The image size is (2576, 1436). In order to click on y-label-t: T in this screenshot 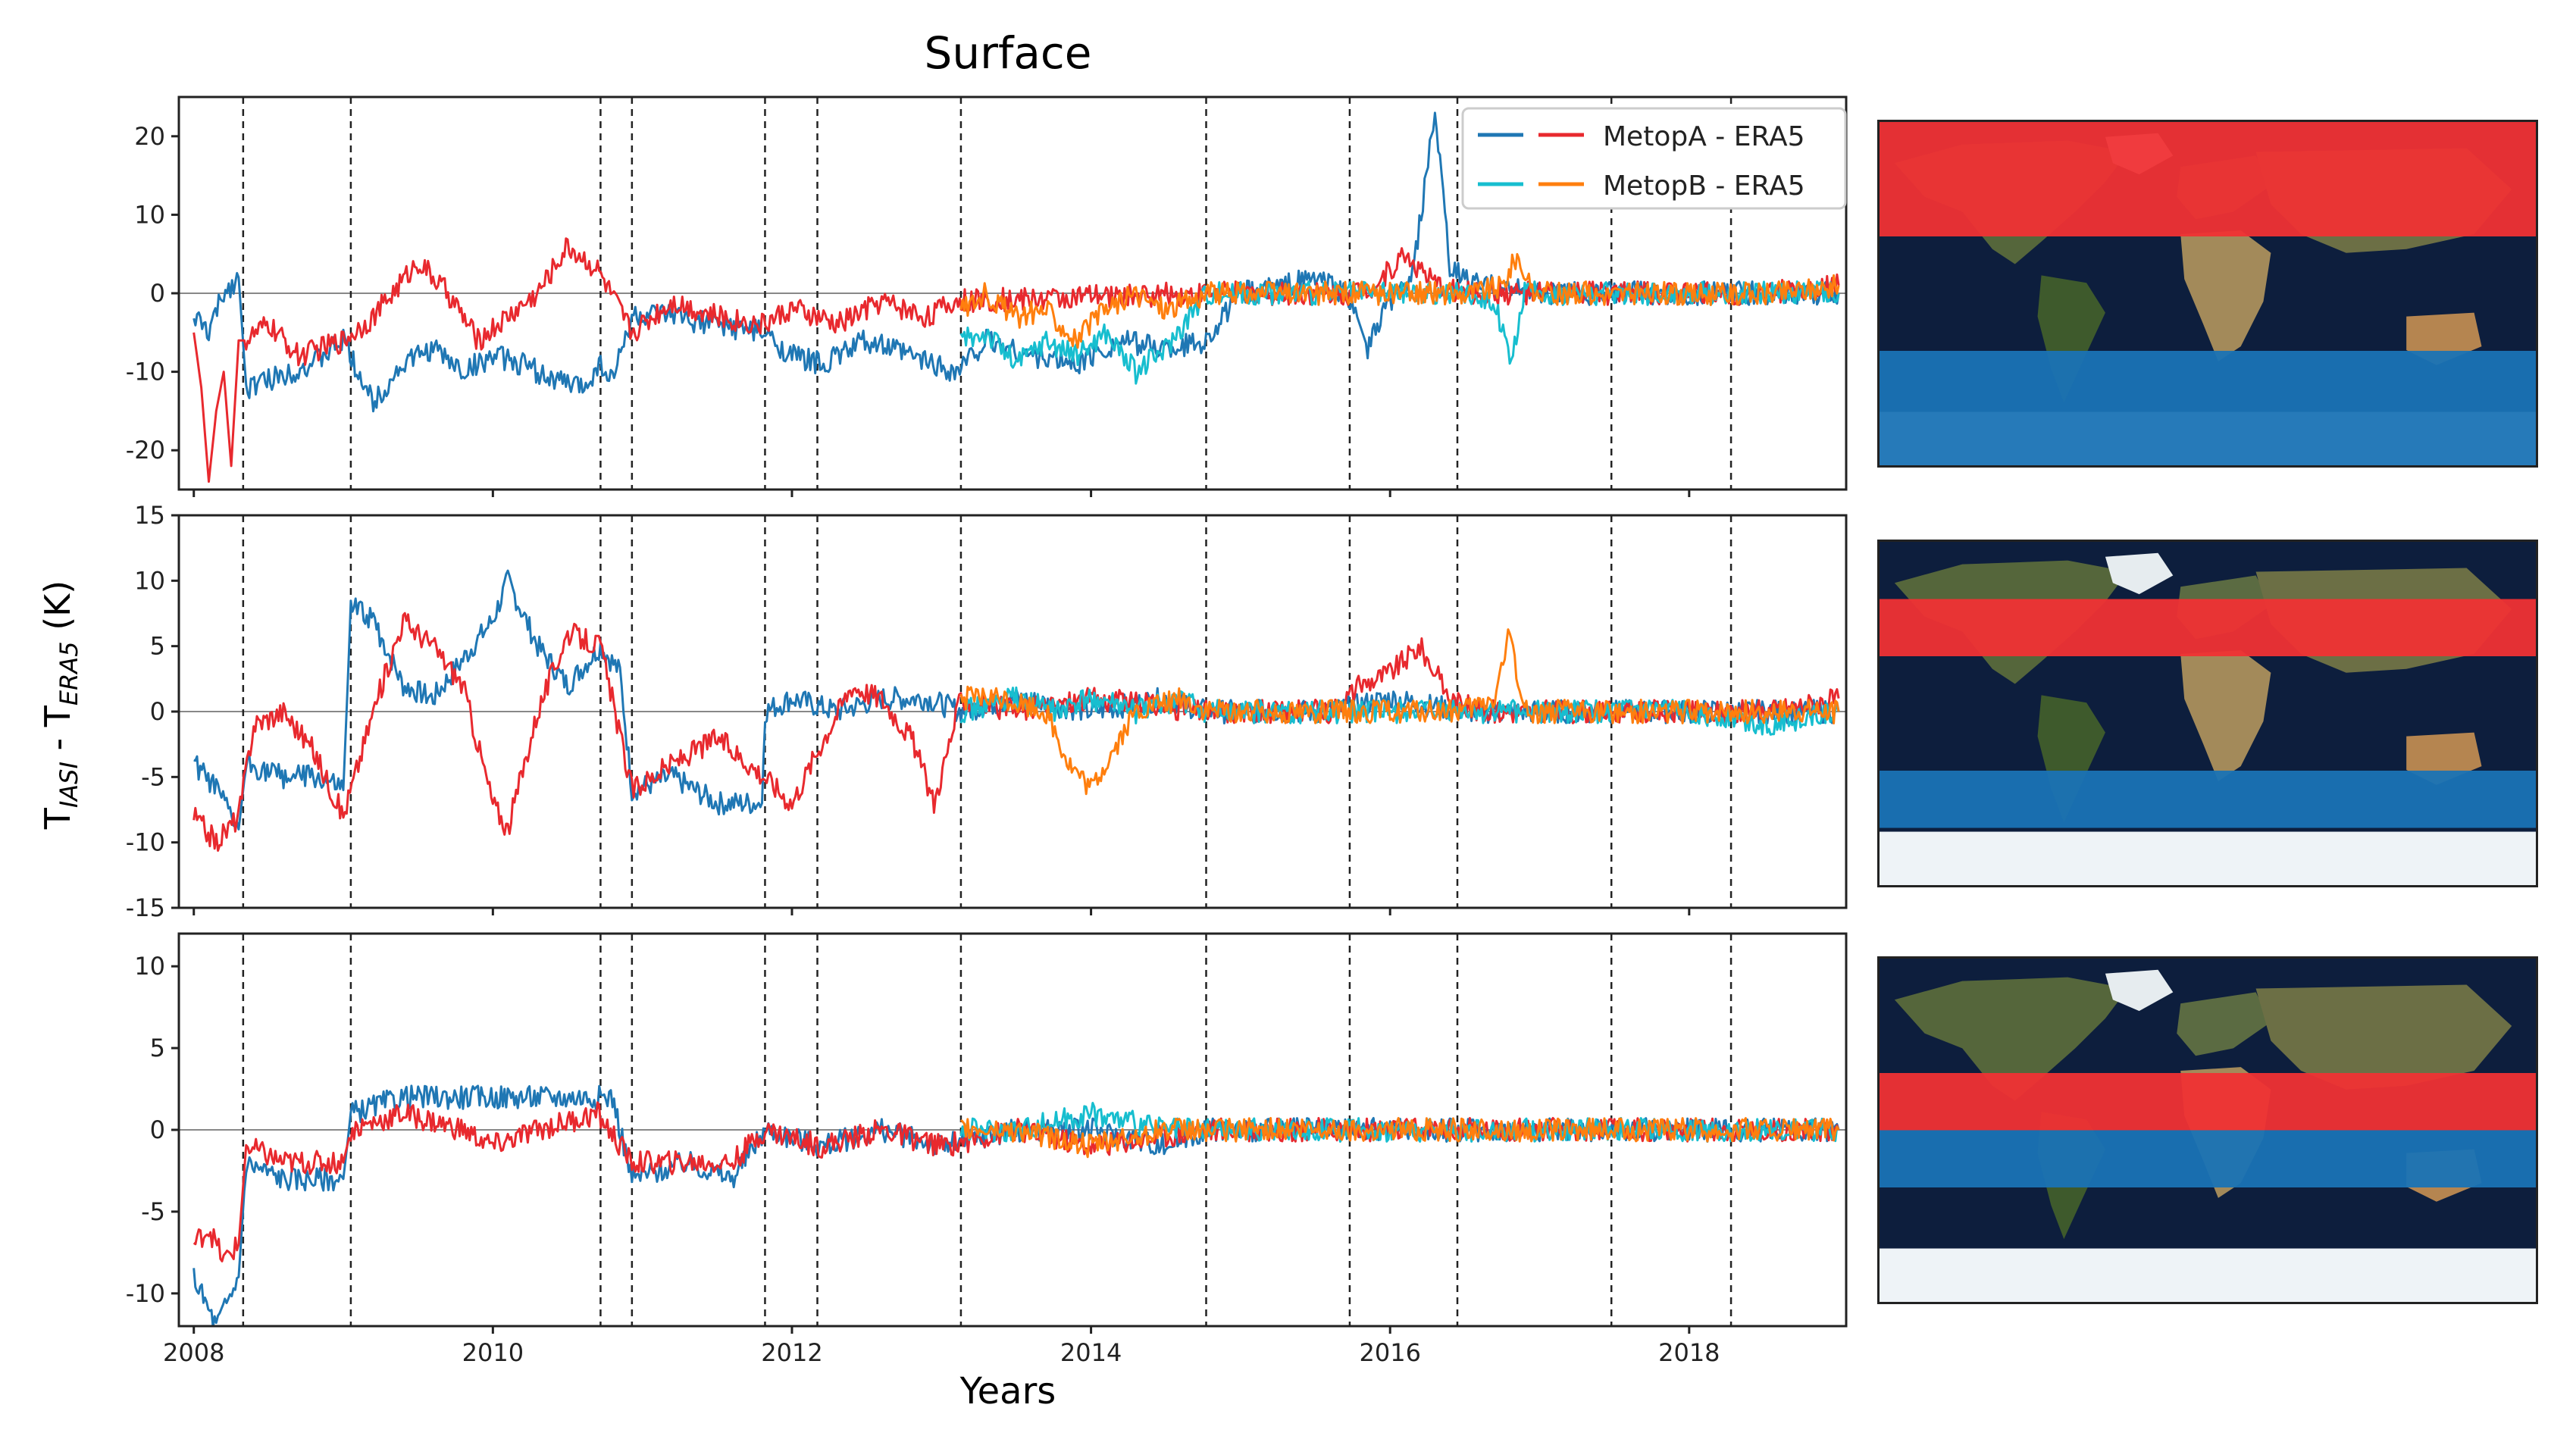, I will do `click(58, 818)`.